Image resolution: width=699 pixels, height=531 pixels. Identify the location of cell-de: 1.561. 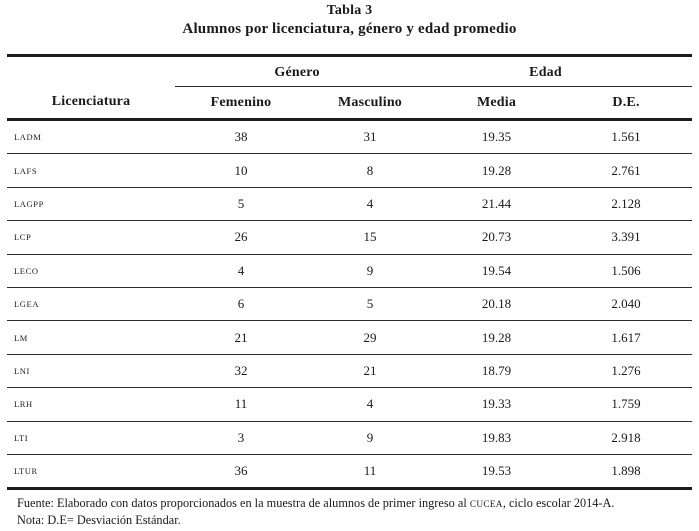
(626, 137).